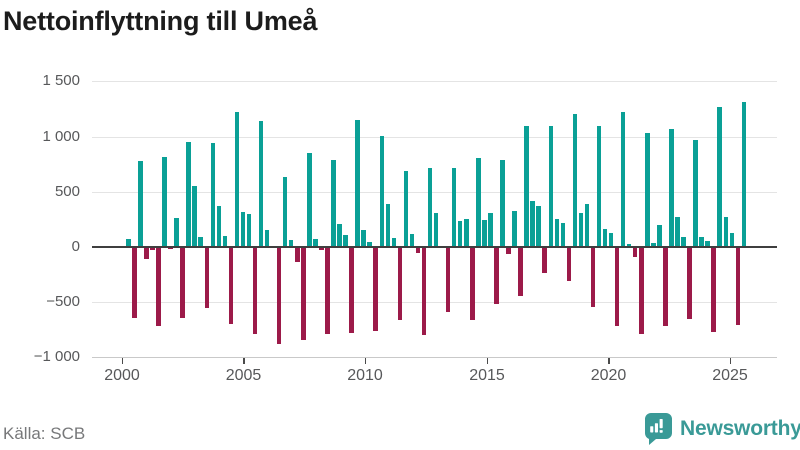 The width and height of the screenshot is (800, 450). Describe the element at coordinates (593, 277) in the screenshot. I see `bar-2019Q2` at that location.